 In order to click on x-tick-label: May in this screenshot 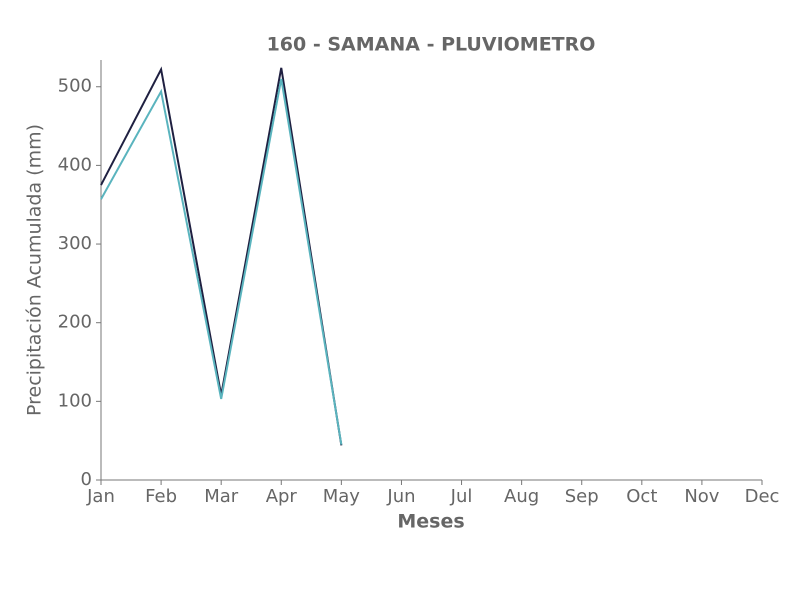, I will do `click(342, 496)`.